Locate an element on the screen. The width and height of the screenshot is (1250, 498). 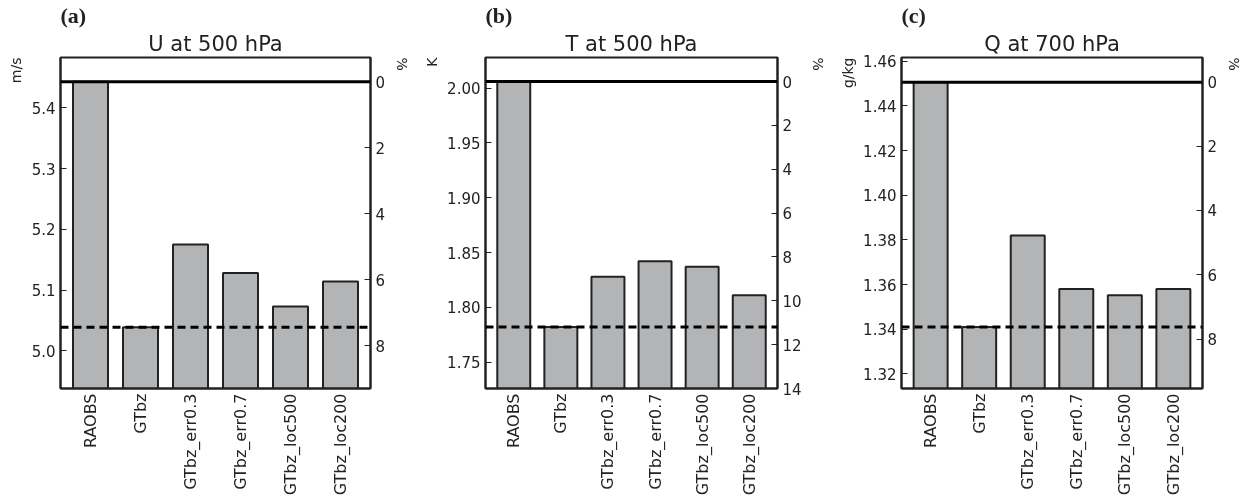
chart-title: U at 500 hPa is located at coordinates (215, 43).